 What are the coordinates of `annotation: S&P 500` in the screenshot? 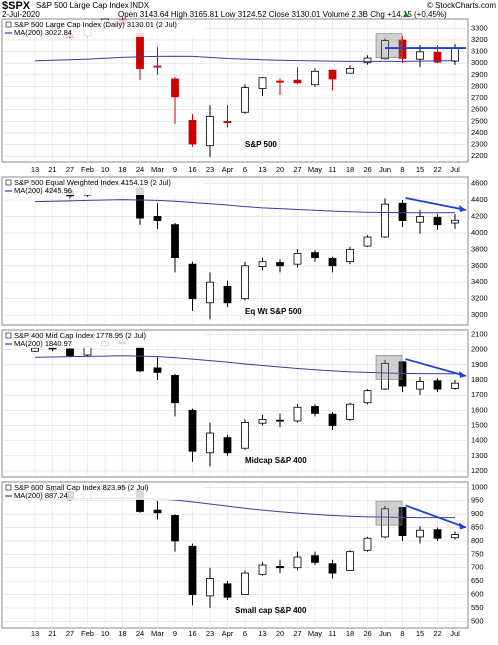 It's located at (261, 144).